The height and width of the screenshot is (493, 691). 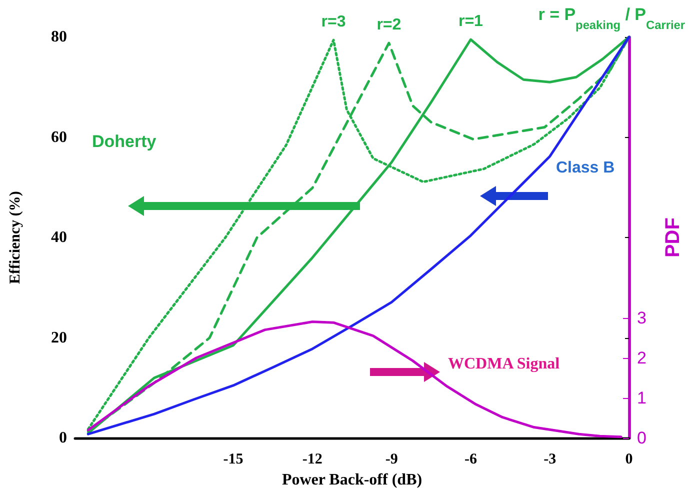 What do you see at coordinates (59, 137) in the screenshot?
I see `y-tick-label: 60` at bounding box center [59, 137].